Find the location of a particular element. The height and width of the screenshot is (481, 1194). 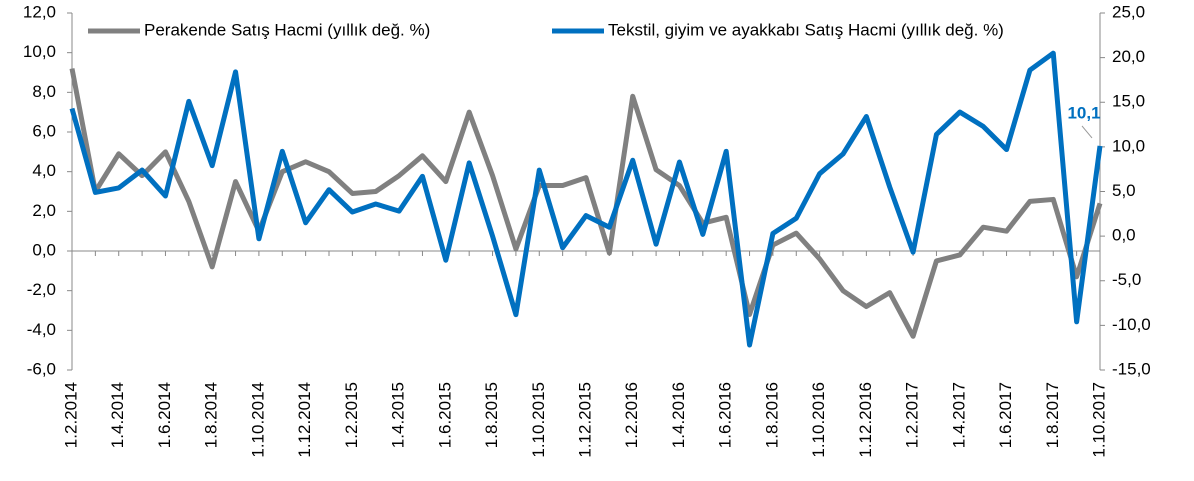

x-tick-label: 1.10.2014 is located at coordinates (257, 420).